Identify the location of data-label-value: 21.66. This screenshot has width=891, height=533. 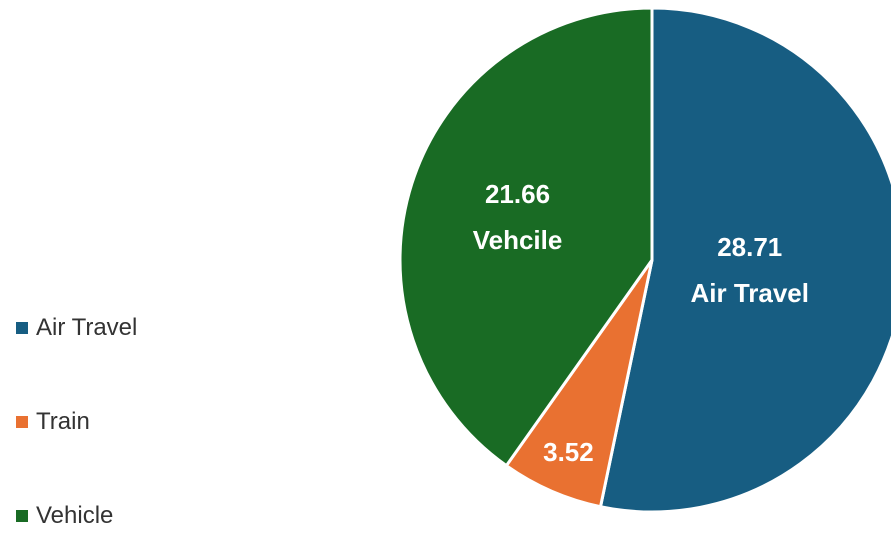
(517, 194).